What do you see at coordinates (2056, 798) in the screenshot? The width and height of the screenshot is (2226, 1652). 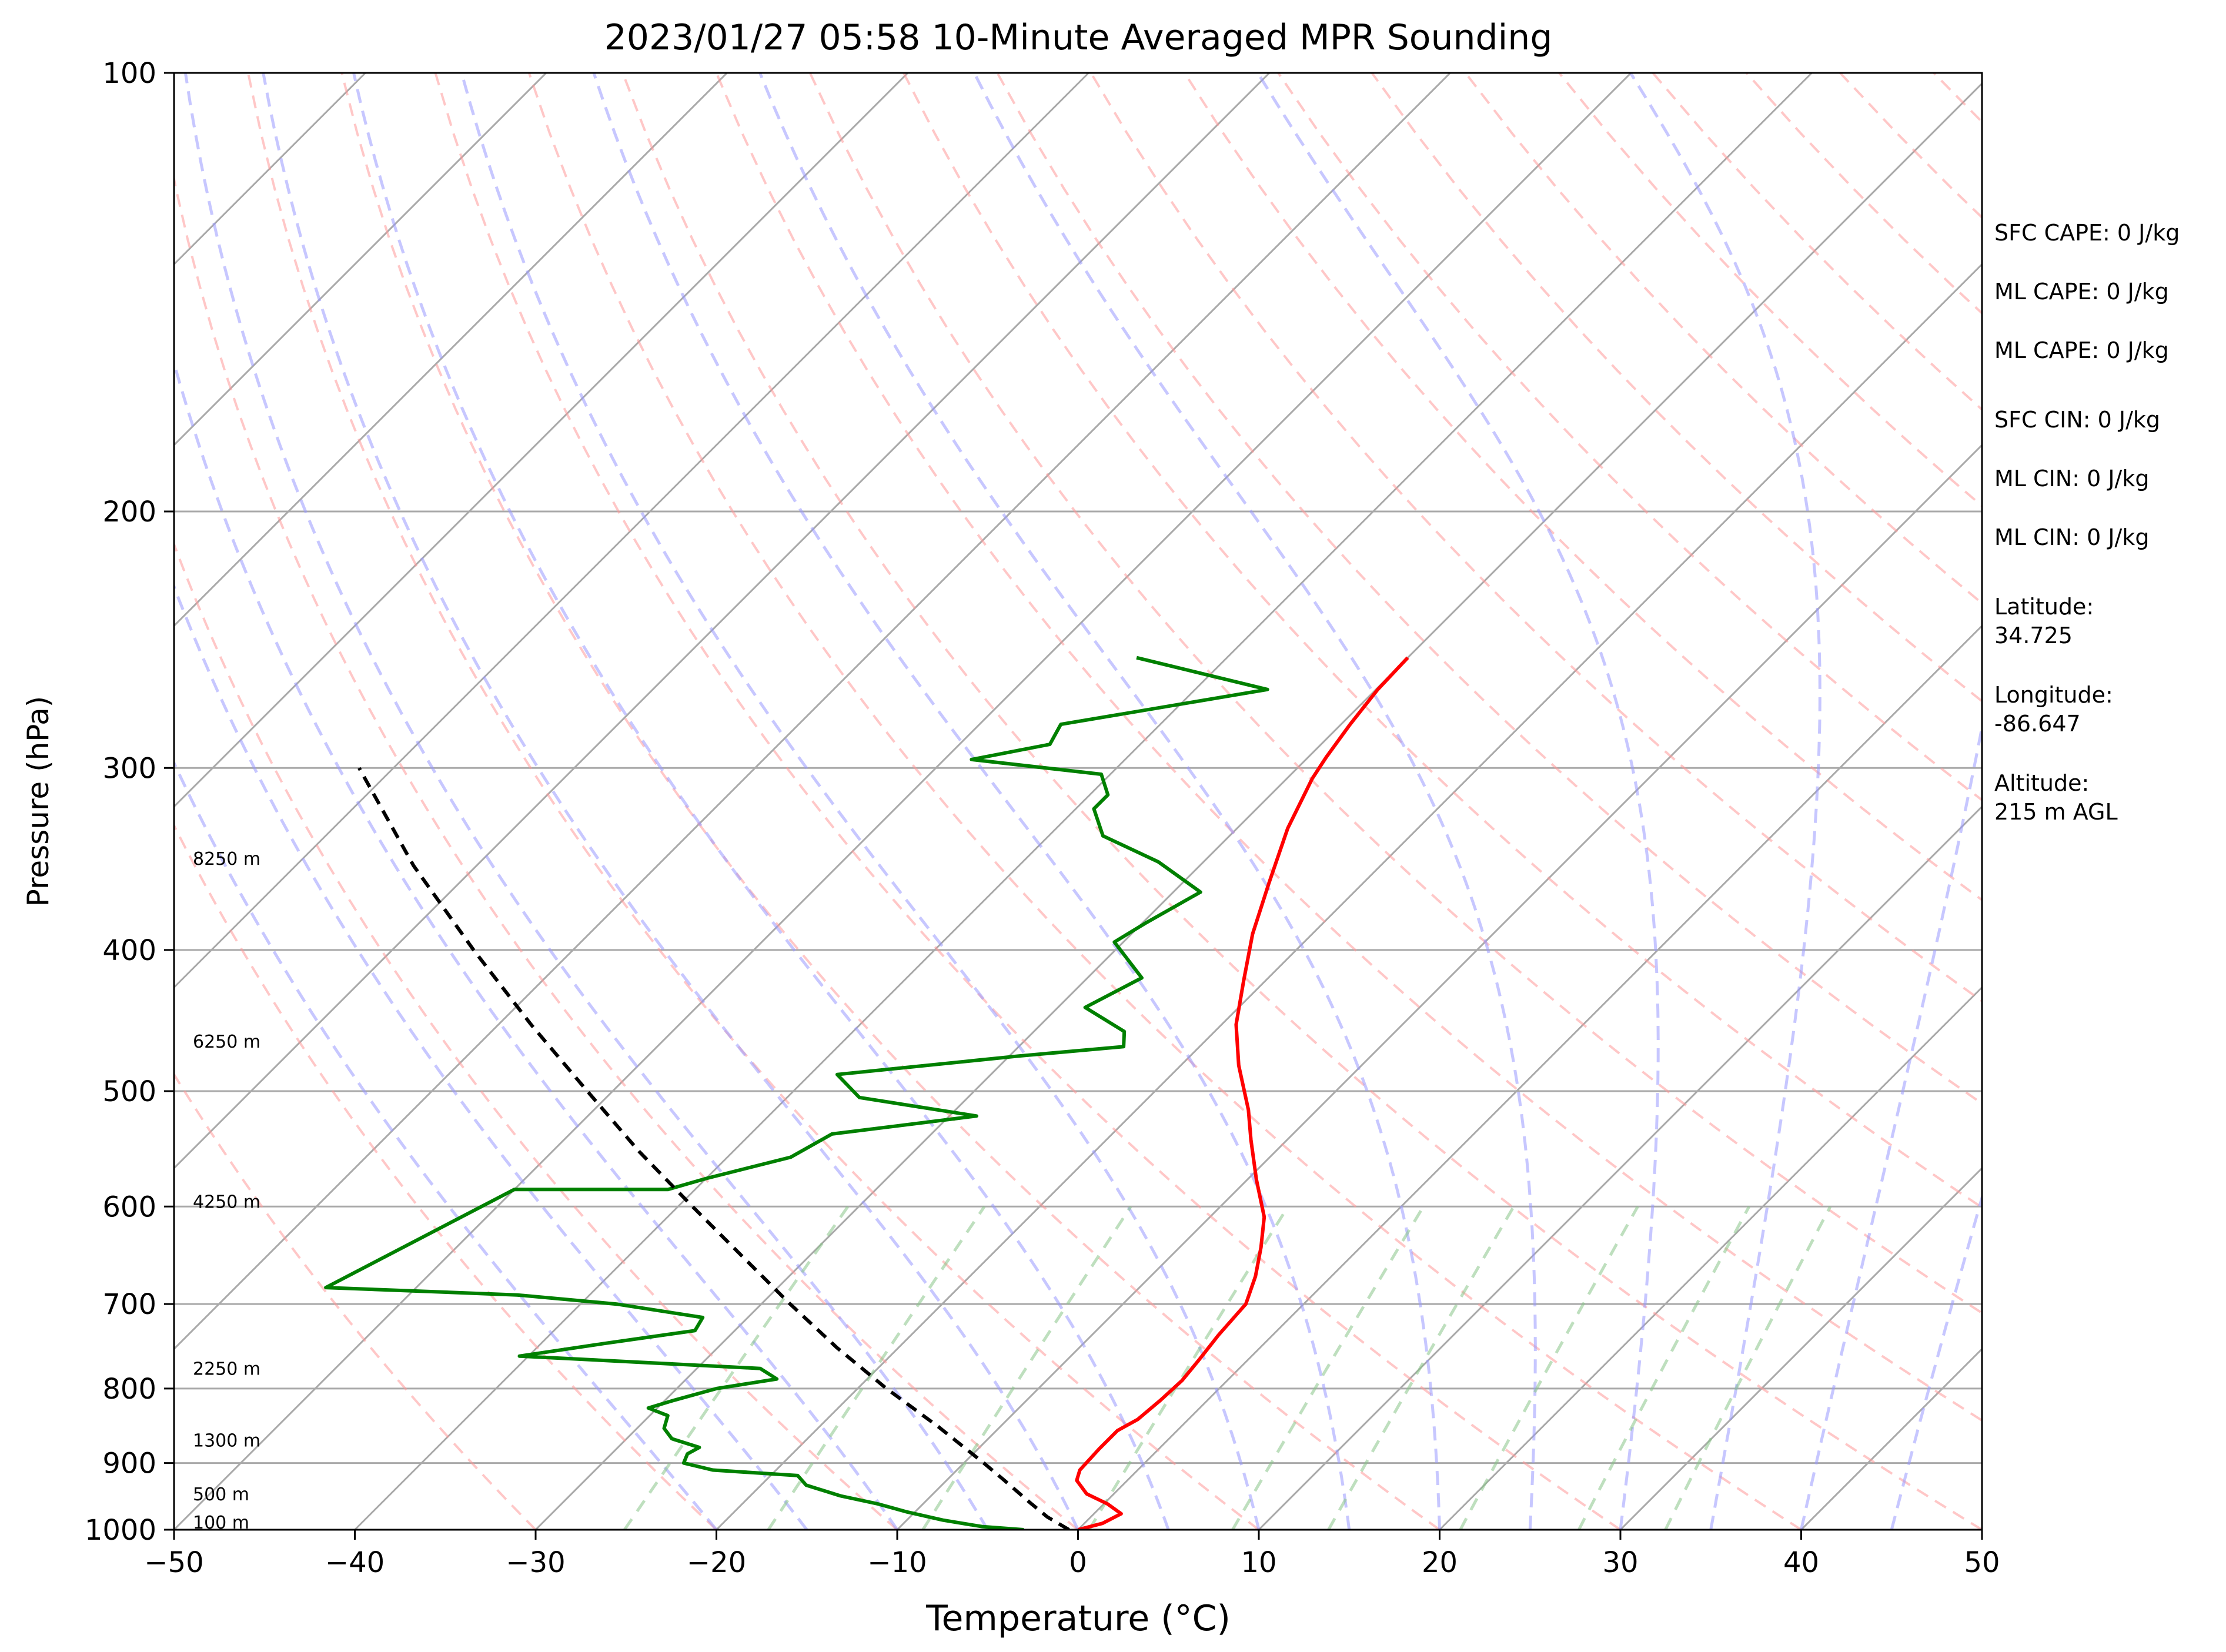 I see `stat-entry: Altitude: 215 m AGL` at bounding box center [2056, 798].